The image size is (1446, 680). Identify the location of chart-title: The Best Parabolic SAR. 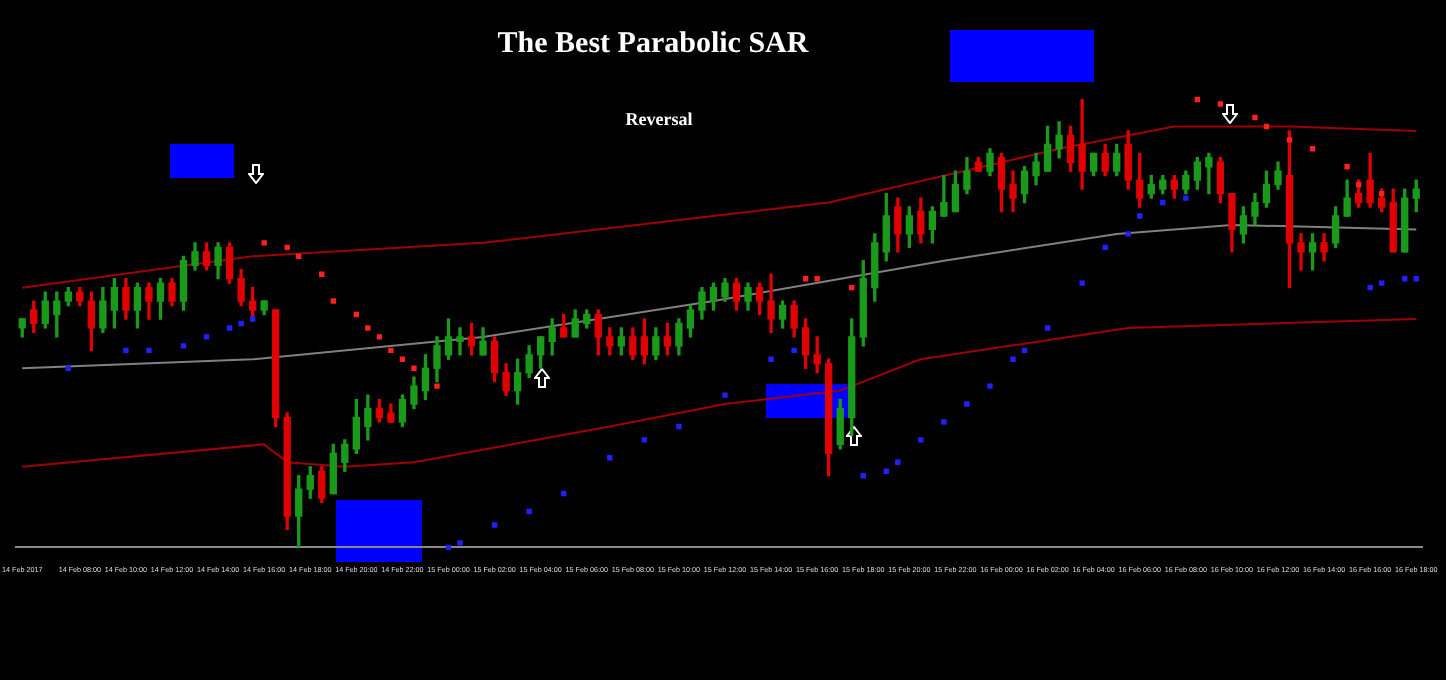
(653, 43).